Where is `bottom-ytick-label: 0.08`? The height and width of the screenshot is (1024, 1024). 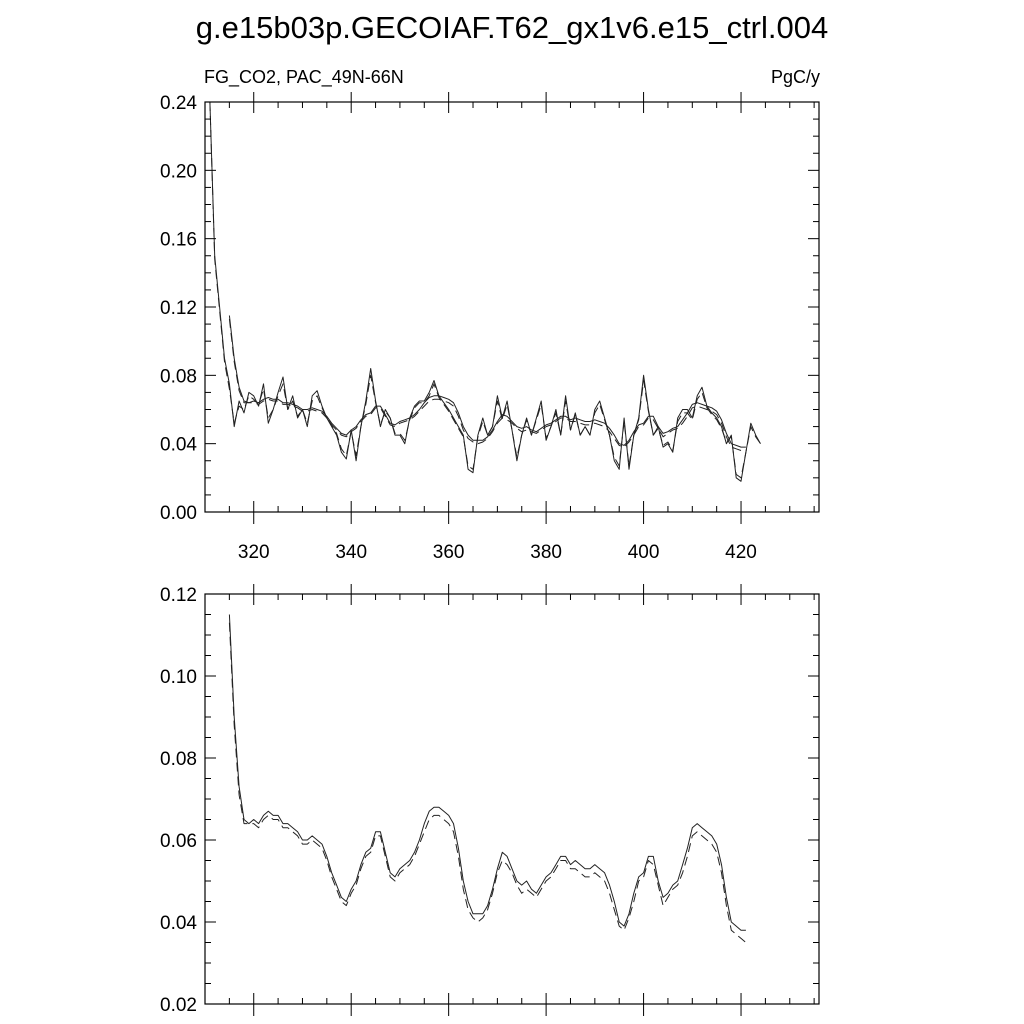
bottom-ytick-label: 0.08 is located at coordinates (178, 759).